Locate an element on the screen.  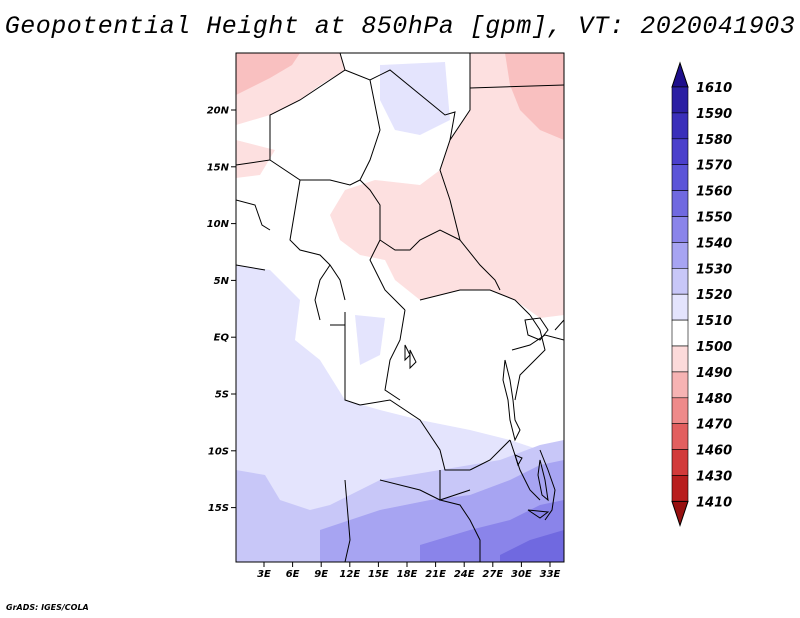
lat-label: 15S is located at coordinates (218, 508).